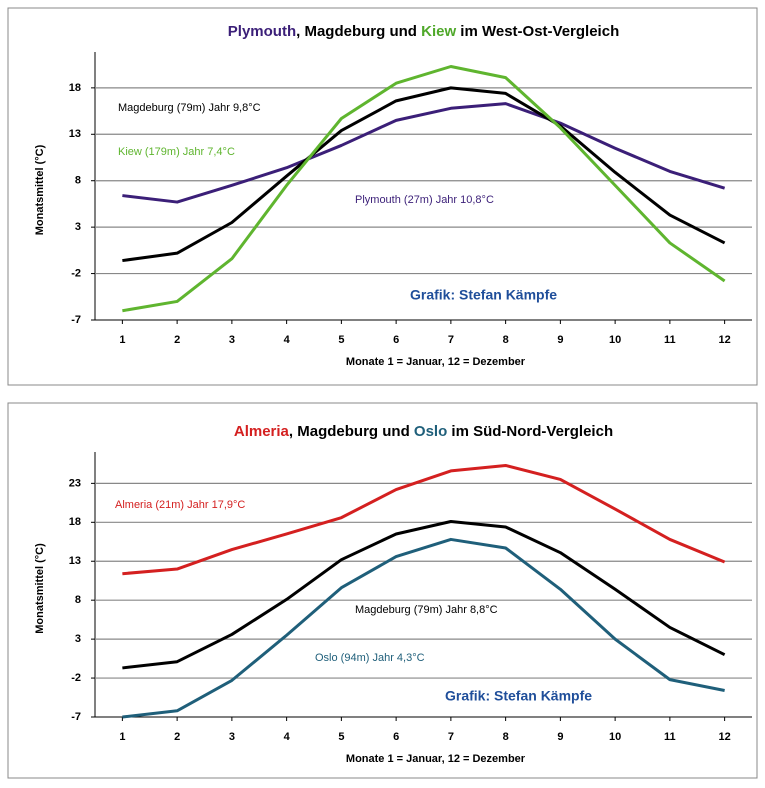  What do you see at coordinates (438, 31) in the screenshot?
I see `title-part: Kiew` at bounding box center [438, 31].